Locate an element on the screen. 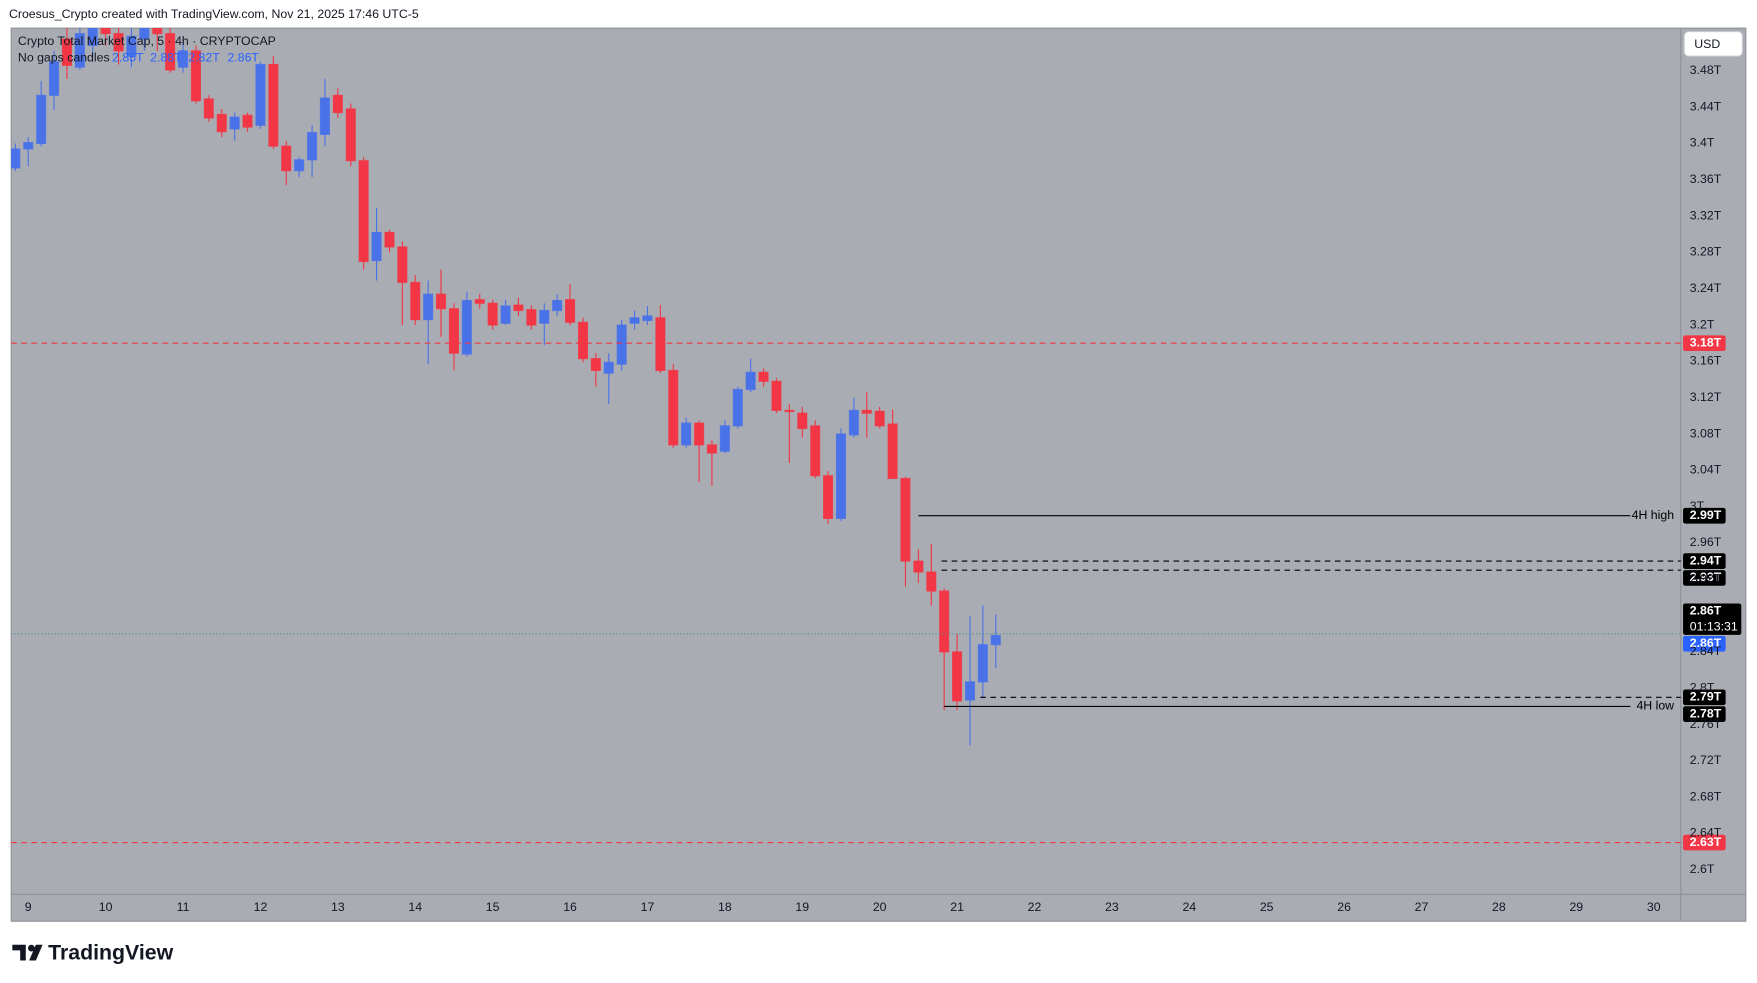 Image resolution: width=1757 pixels, height=983 pixels. price-tag-label: 2.93T is located at coordinates (1706, 577).